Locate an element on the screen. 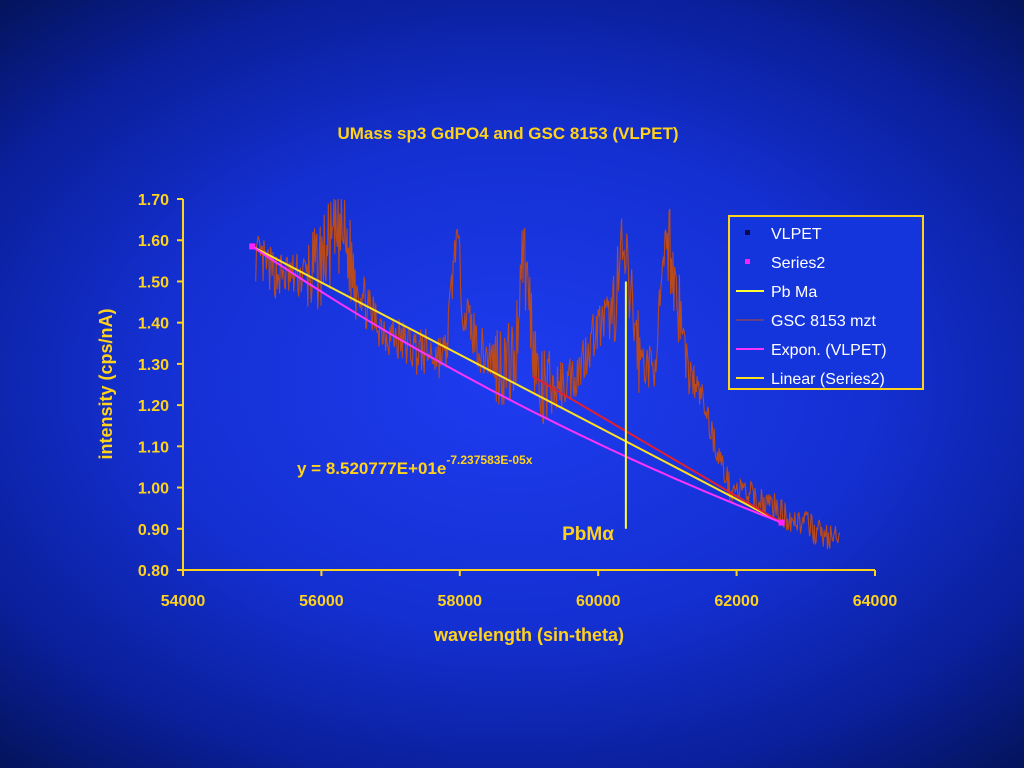 The image size is (1024, 768). y-tick-label: 1.30 is located at coordinates (153, 365).